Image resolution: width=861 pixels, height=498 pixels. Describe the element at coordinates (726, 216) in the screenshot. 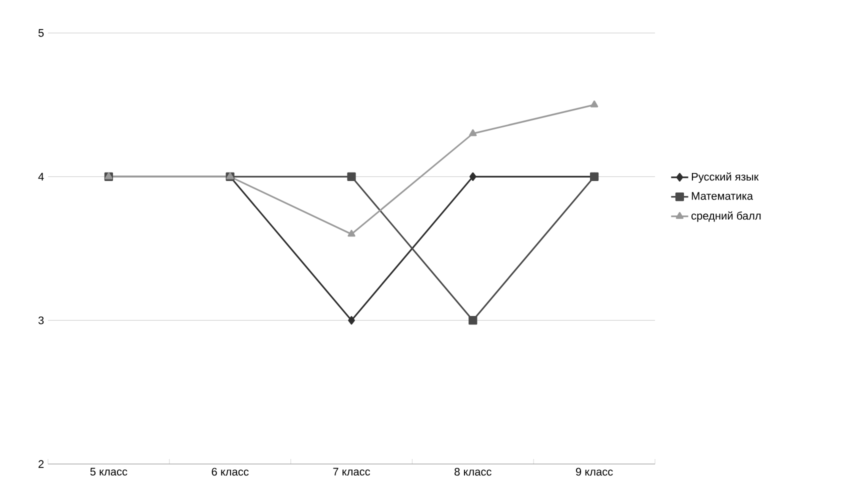

I see `legend-label: средний балл` at that location.